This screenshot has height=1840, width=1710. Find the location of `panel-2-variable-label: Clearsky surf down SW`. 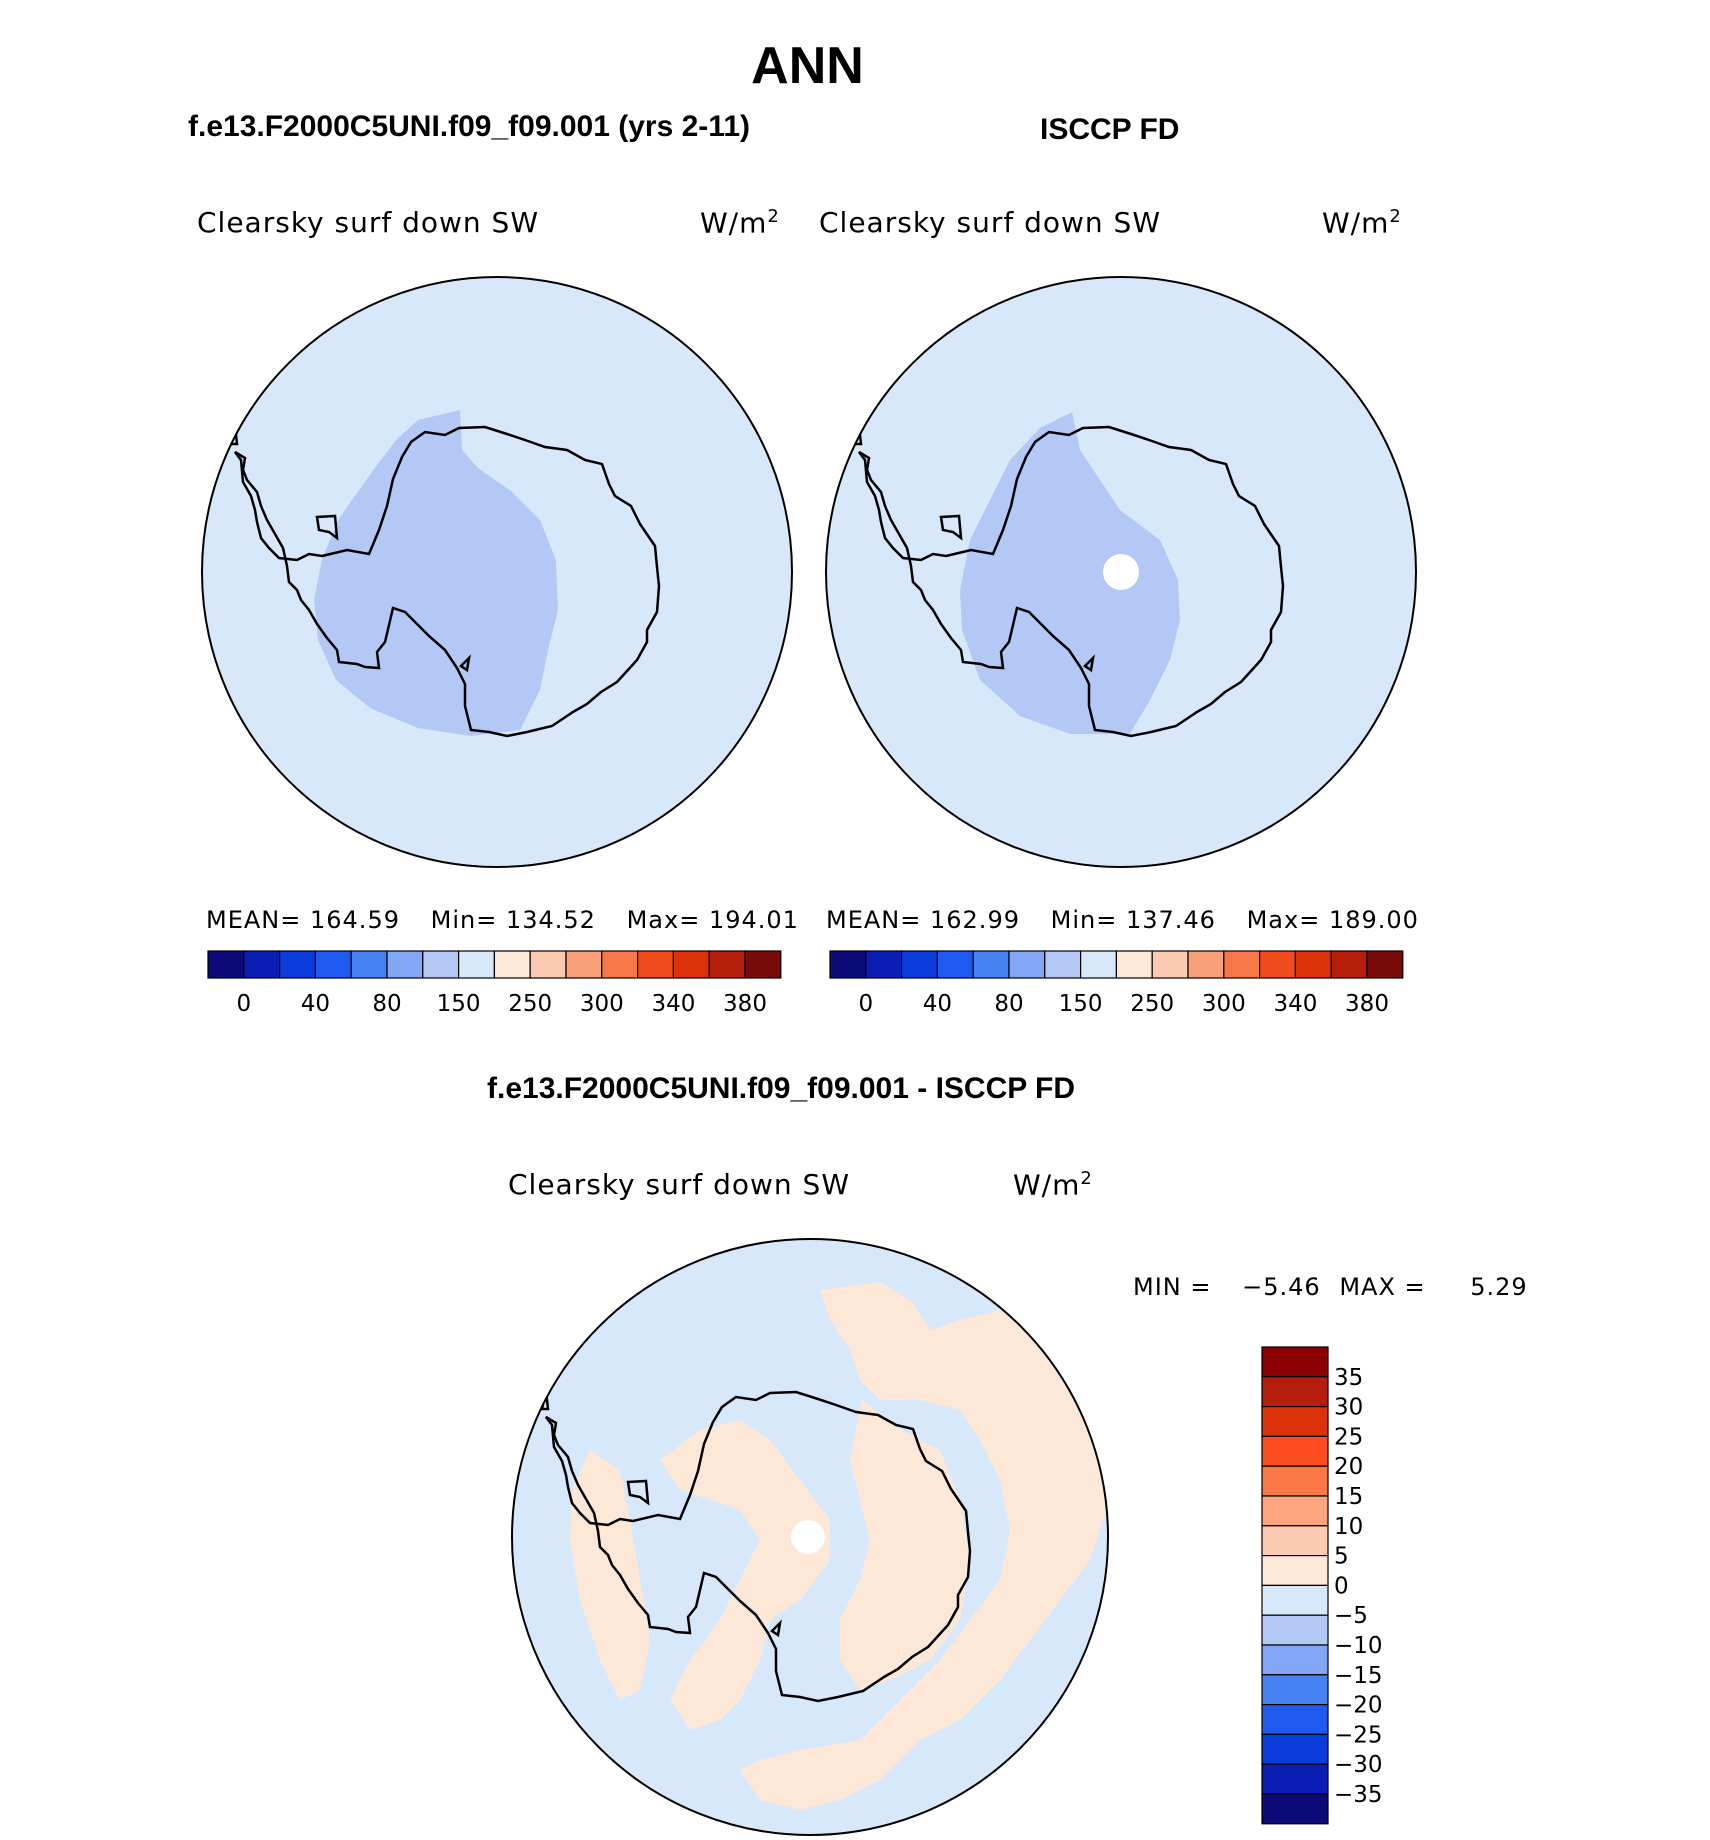

panel-2-variable-label: Clearsky surf down SW is located at coordinates (990, 222).